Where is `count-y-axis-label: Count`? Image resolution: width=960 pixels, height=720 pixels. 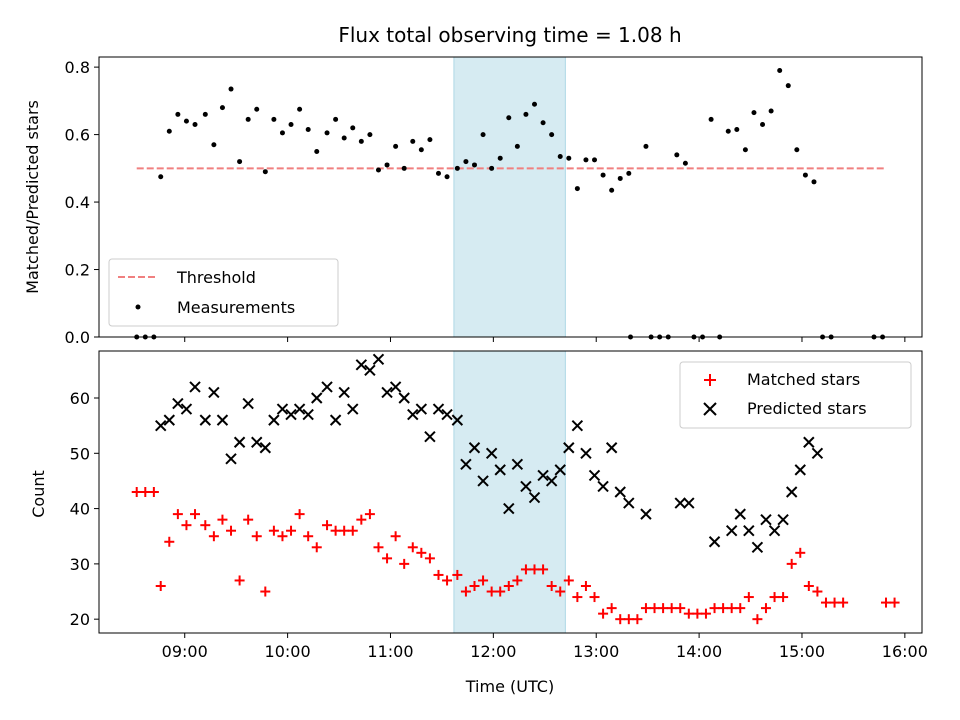
count-y-axis-label: Count is located at coordinates (38, 494).